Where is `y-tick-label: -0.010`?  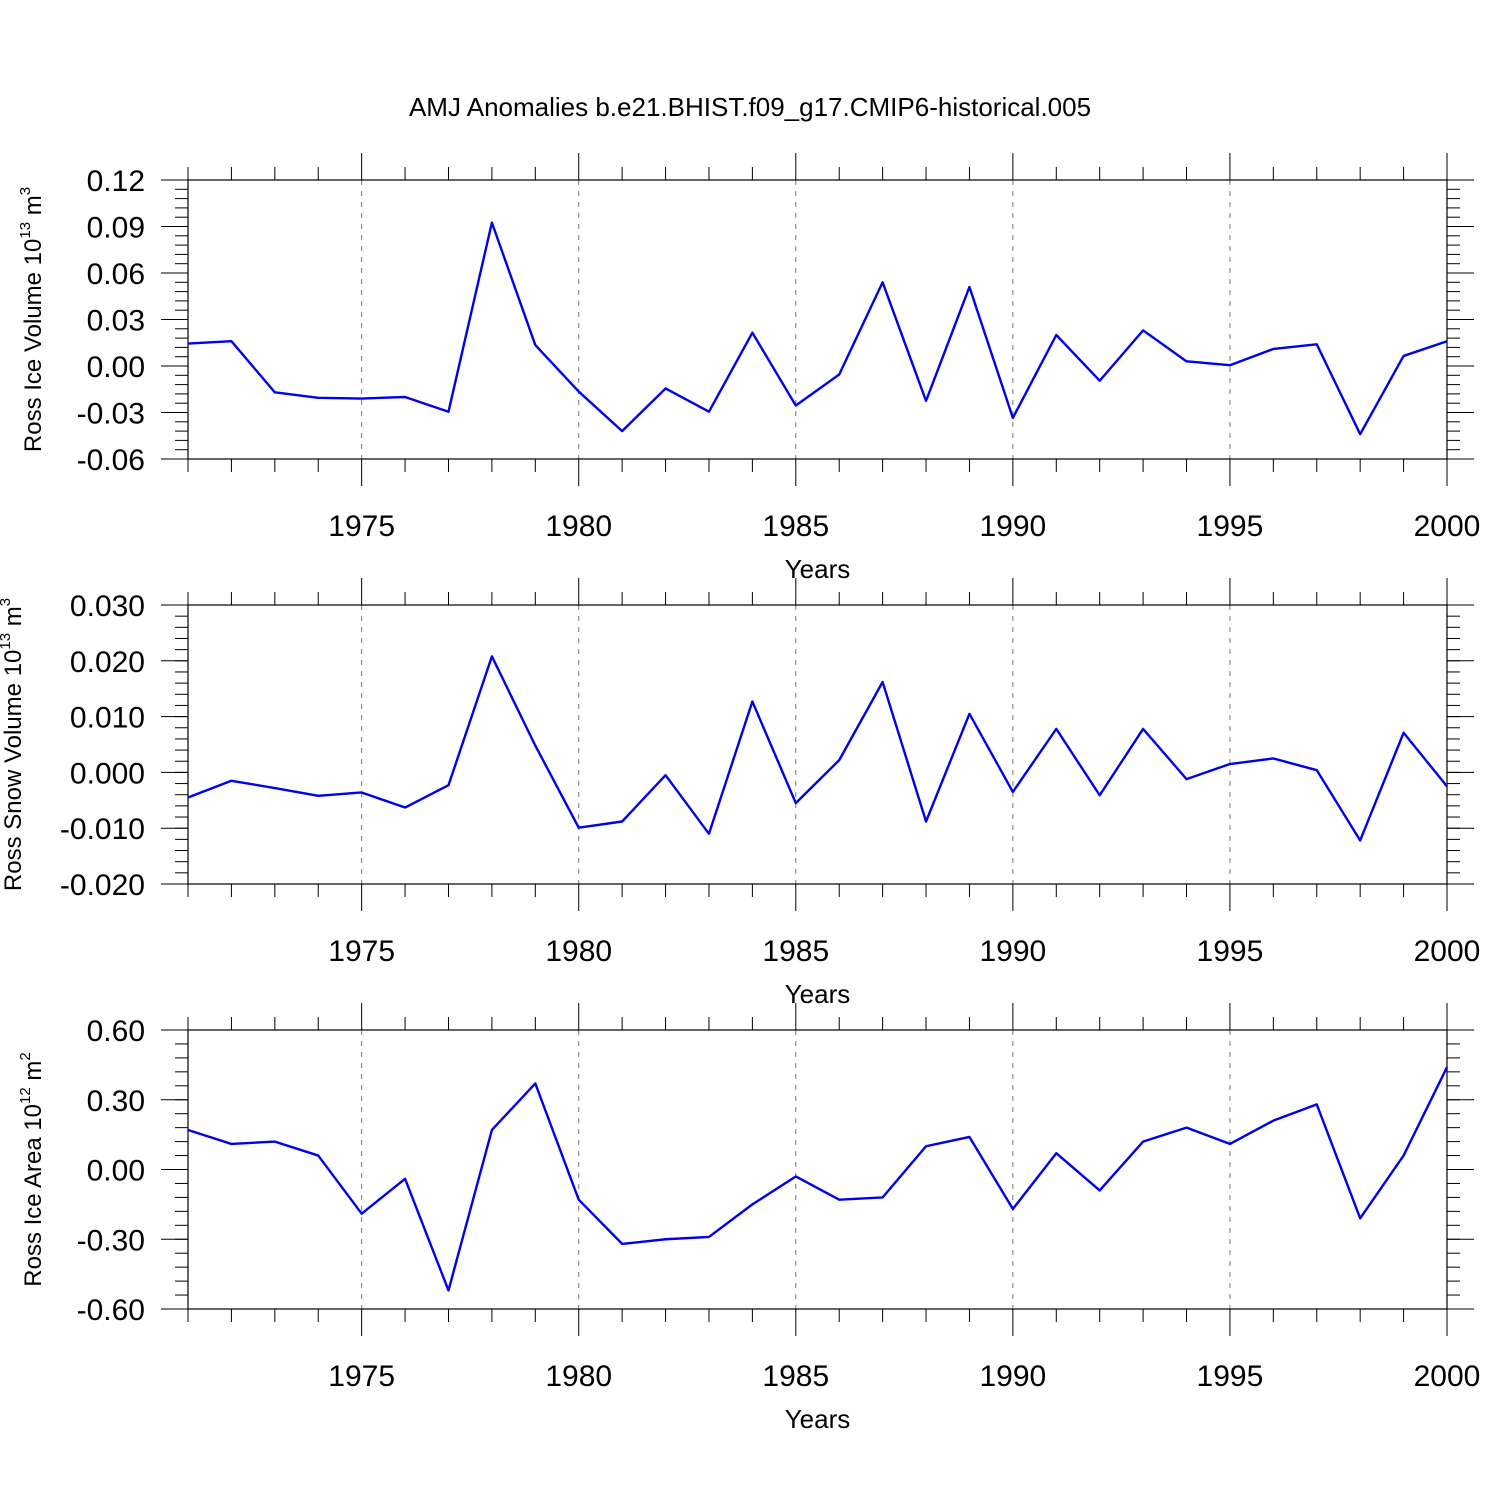
y-tick-label: -0.010 is located at coordinates (102, 829).